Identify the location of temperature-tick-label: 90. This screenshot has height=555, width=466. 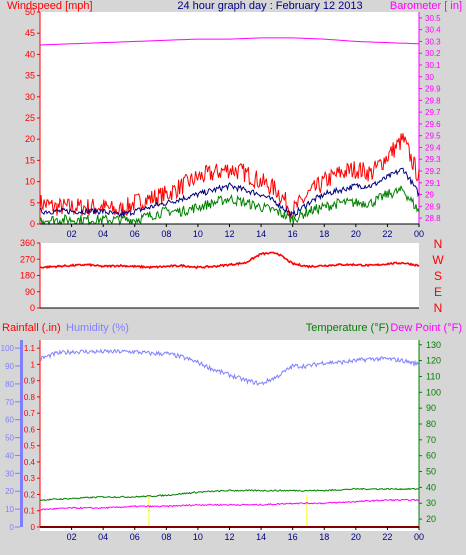
(431, 408).